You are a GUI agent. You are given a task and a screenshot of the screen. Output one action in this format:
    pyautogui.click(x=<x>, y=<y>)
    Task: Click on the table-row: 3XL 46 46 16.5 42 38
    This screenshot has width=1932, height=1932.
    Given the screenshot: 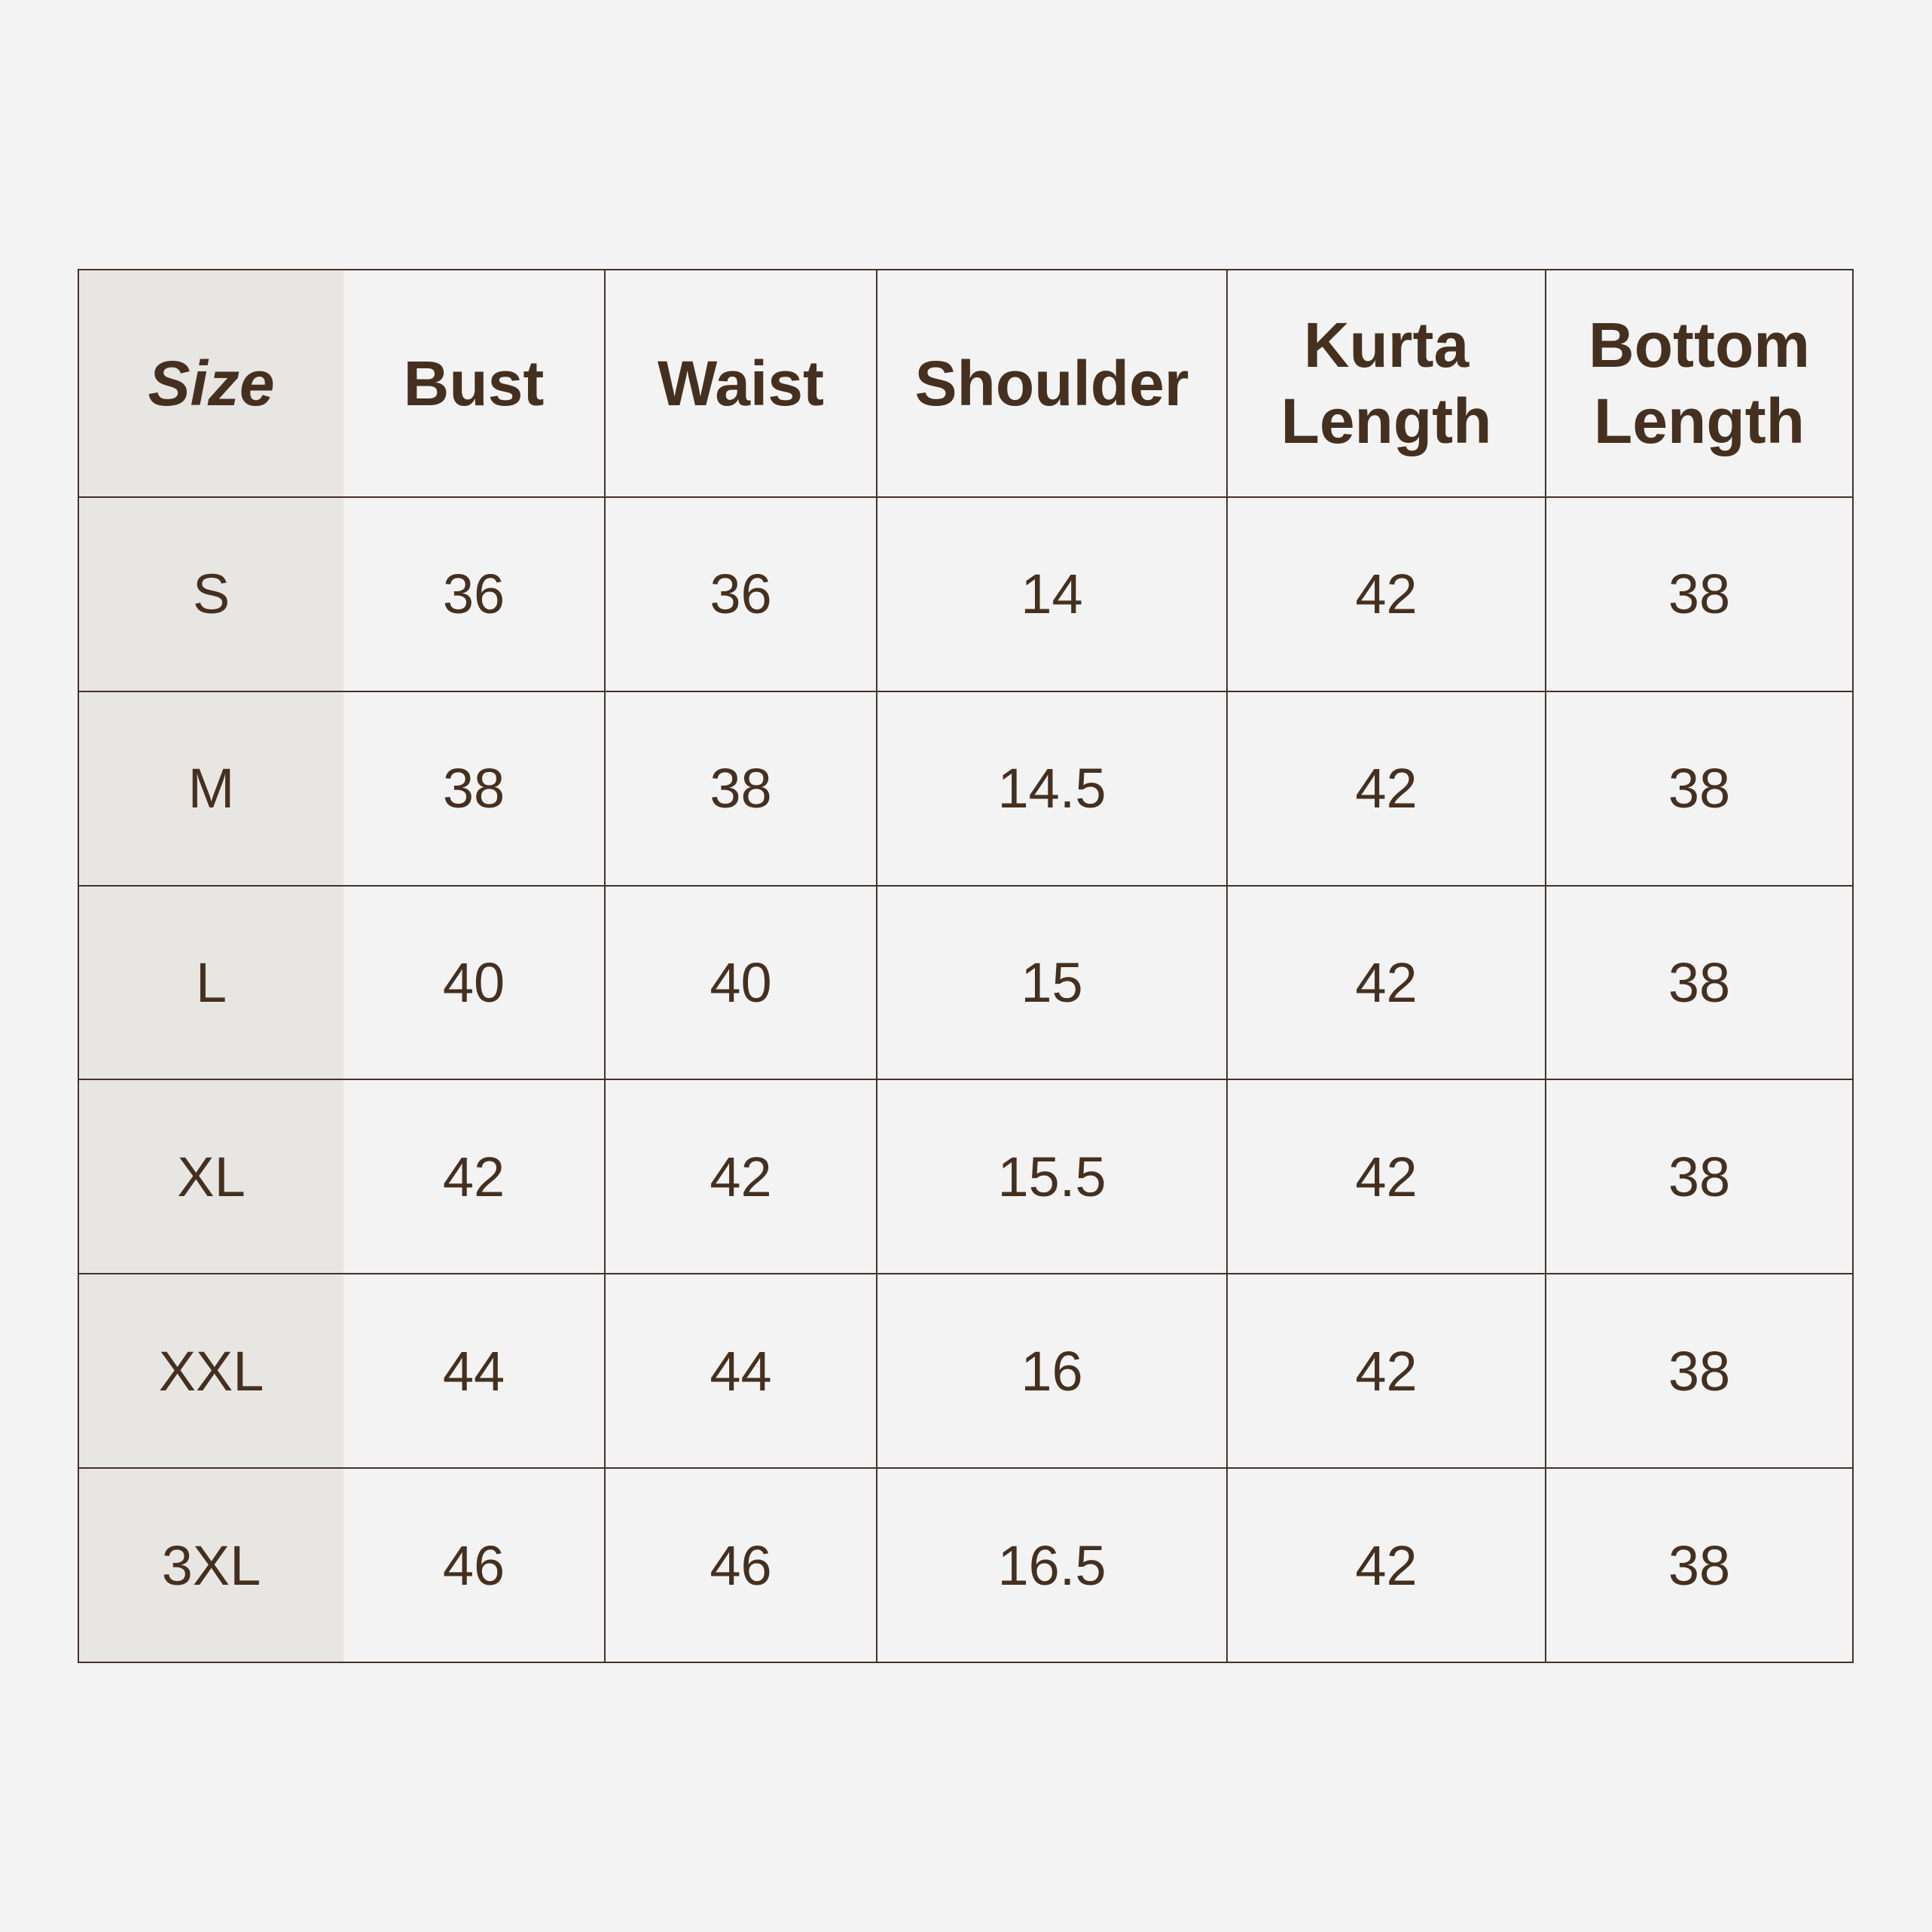 What is the action you would take?
    pyautogui.click(x=966, y=1565)
    